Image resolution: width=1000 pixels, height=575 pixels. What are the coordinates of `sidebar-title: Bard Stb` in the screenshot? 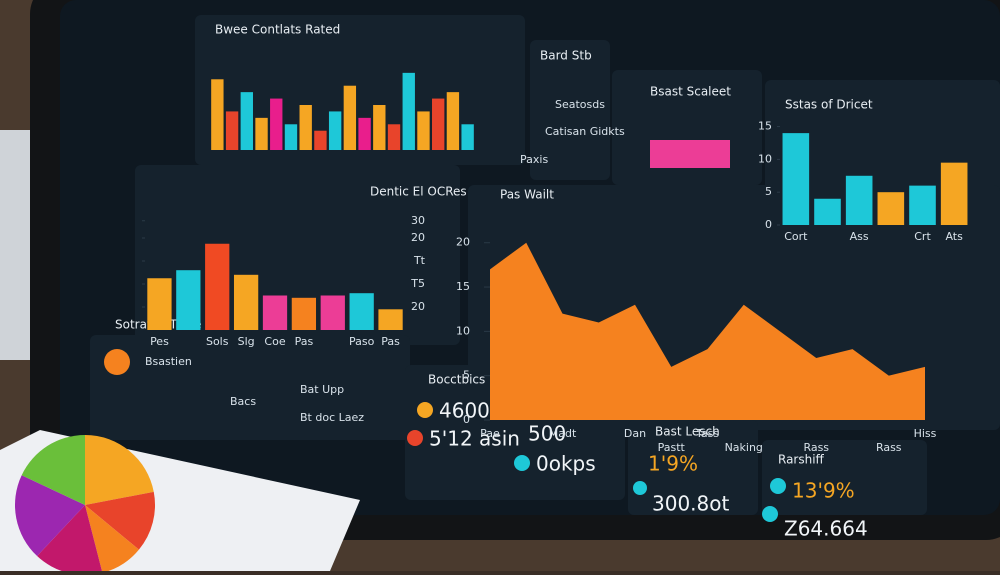 It's located at (566, 56).